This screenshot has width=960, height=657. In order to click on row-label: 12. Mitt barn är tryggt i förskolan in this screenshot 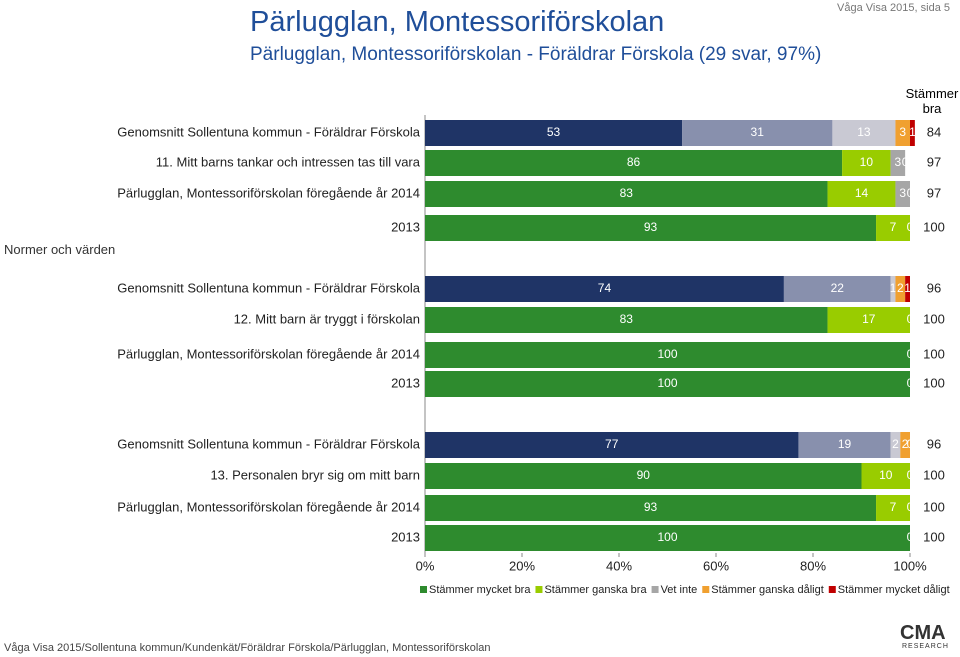, I will do `click(327, 318)`.